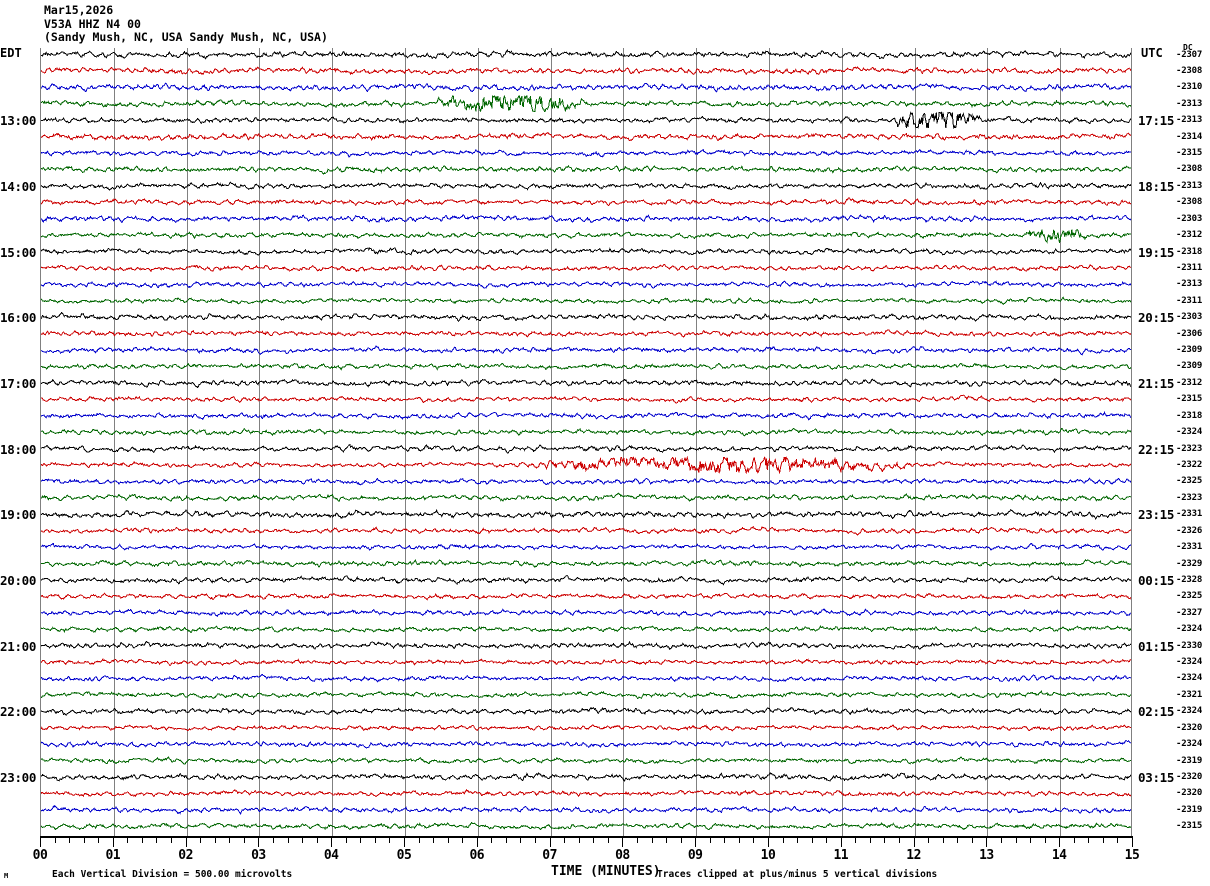  What do you see at coordinates (1156, 186) in the screenshot?
I see `right-time-label-8: 18:15` at bounding box center [1156, 186].